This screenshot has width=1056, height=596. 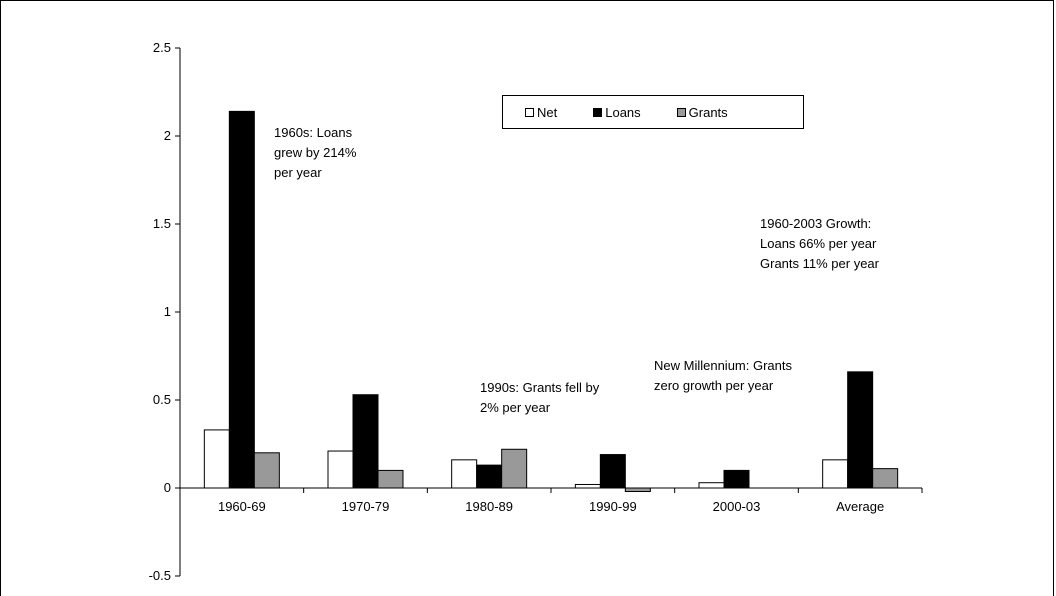 I want to click on annotation-line: 1990s: Grants fell by, so click(x=540, y=387).